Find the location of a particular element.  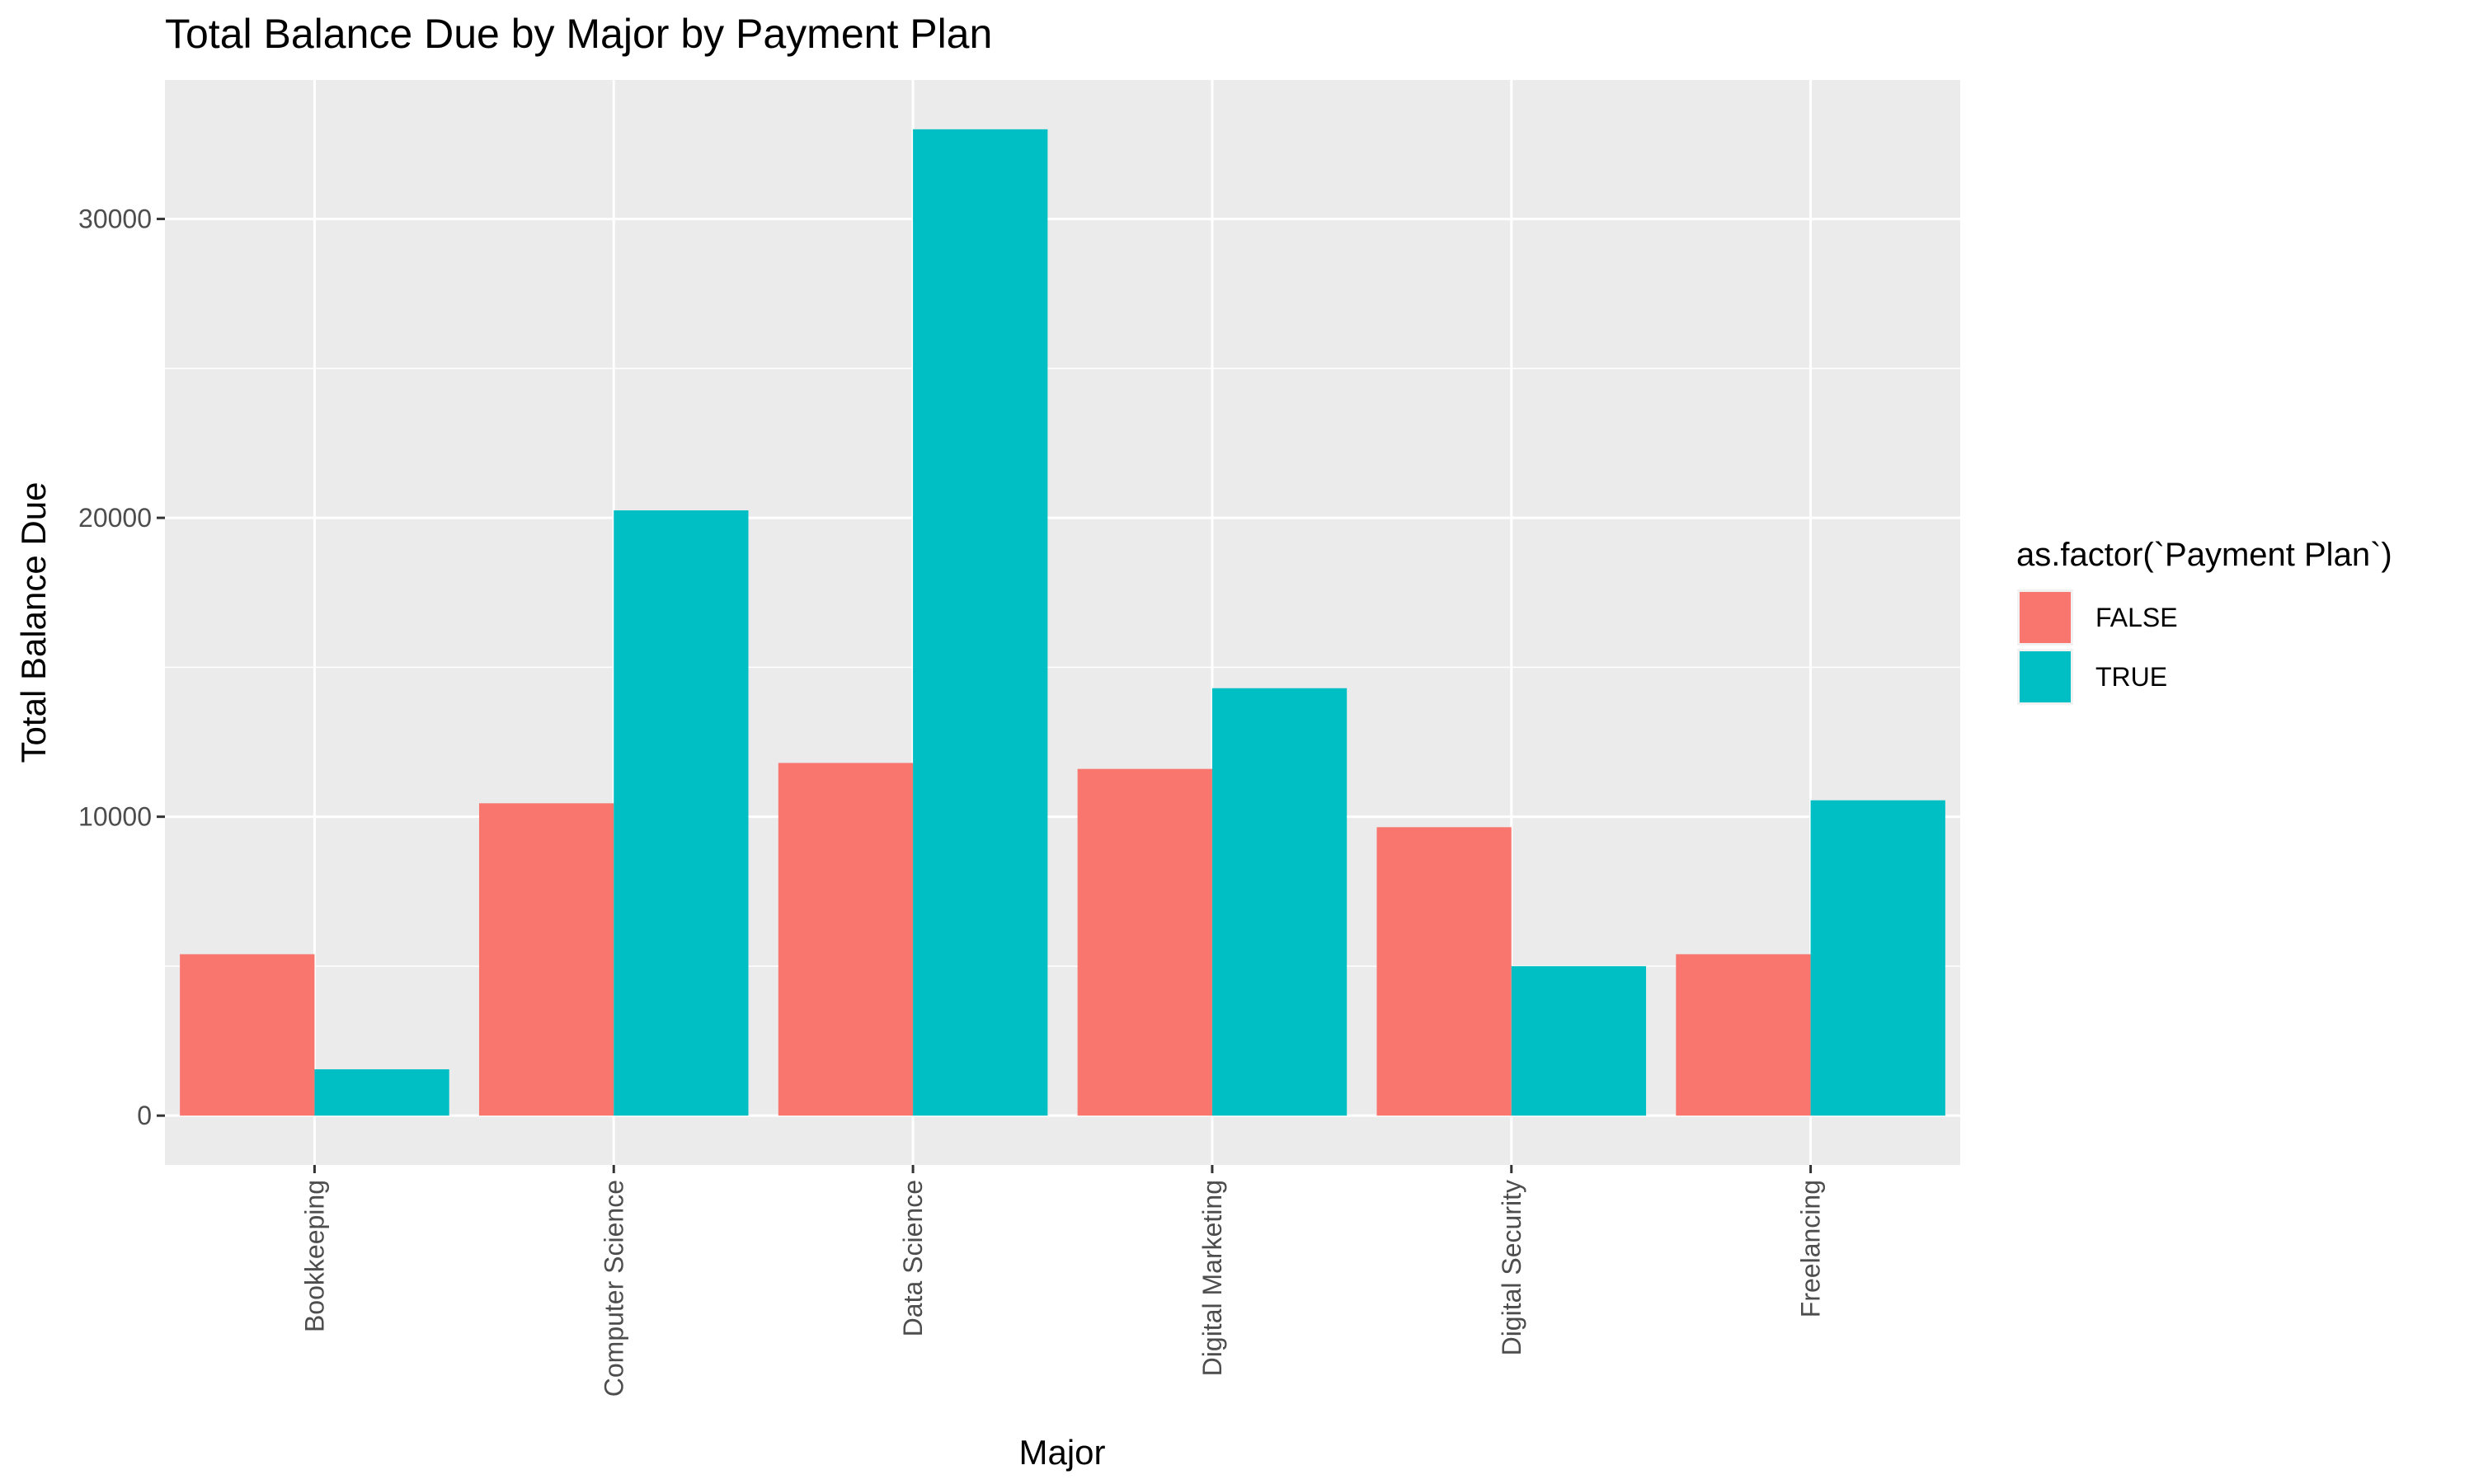

x-tick-label: Digital Marketing is located at coordinates (1212, 1278).